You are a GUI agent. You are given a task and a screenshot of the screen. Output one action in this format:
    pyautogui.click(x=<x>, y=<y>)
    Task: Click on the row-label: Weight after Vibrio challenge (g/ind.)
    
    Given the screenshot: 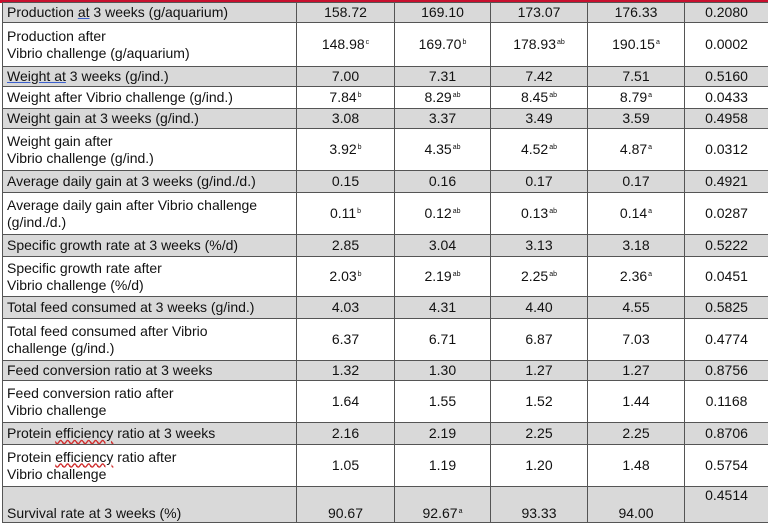 What is the action you would take?
    pyautogui.click(x=150, y=98)
    